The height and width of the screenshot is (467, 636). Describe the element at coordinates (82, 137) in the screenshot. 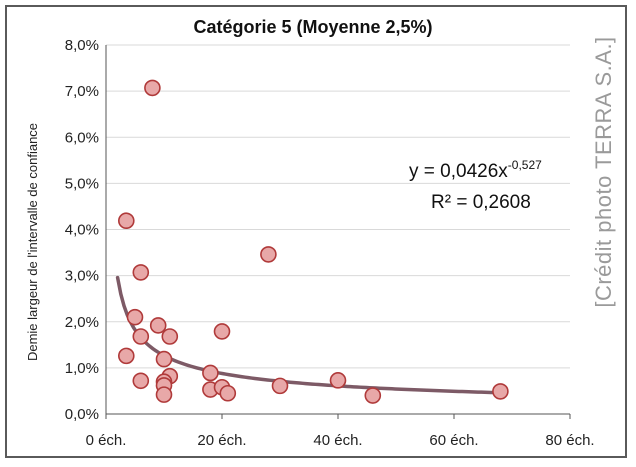

I see `y-tick-label: 6,0%` at that location.